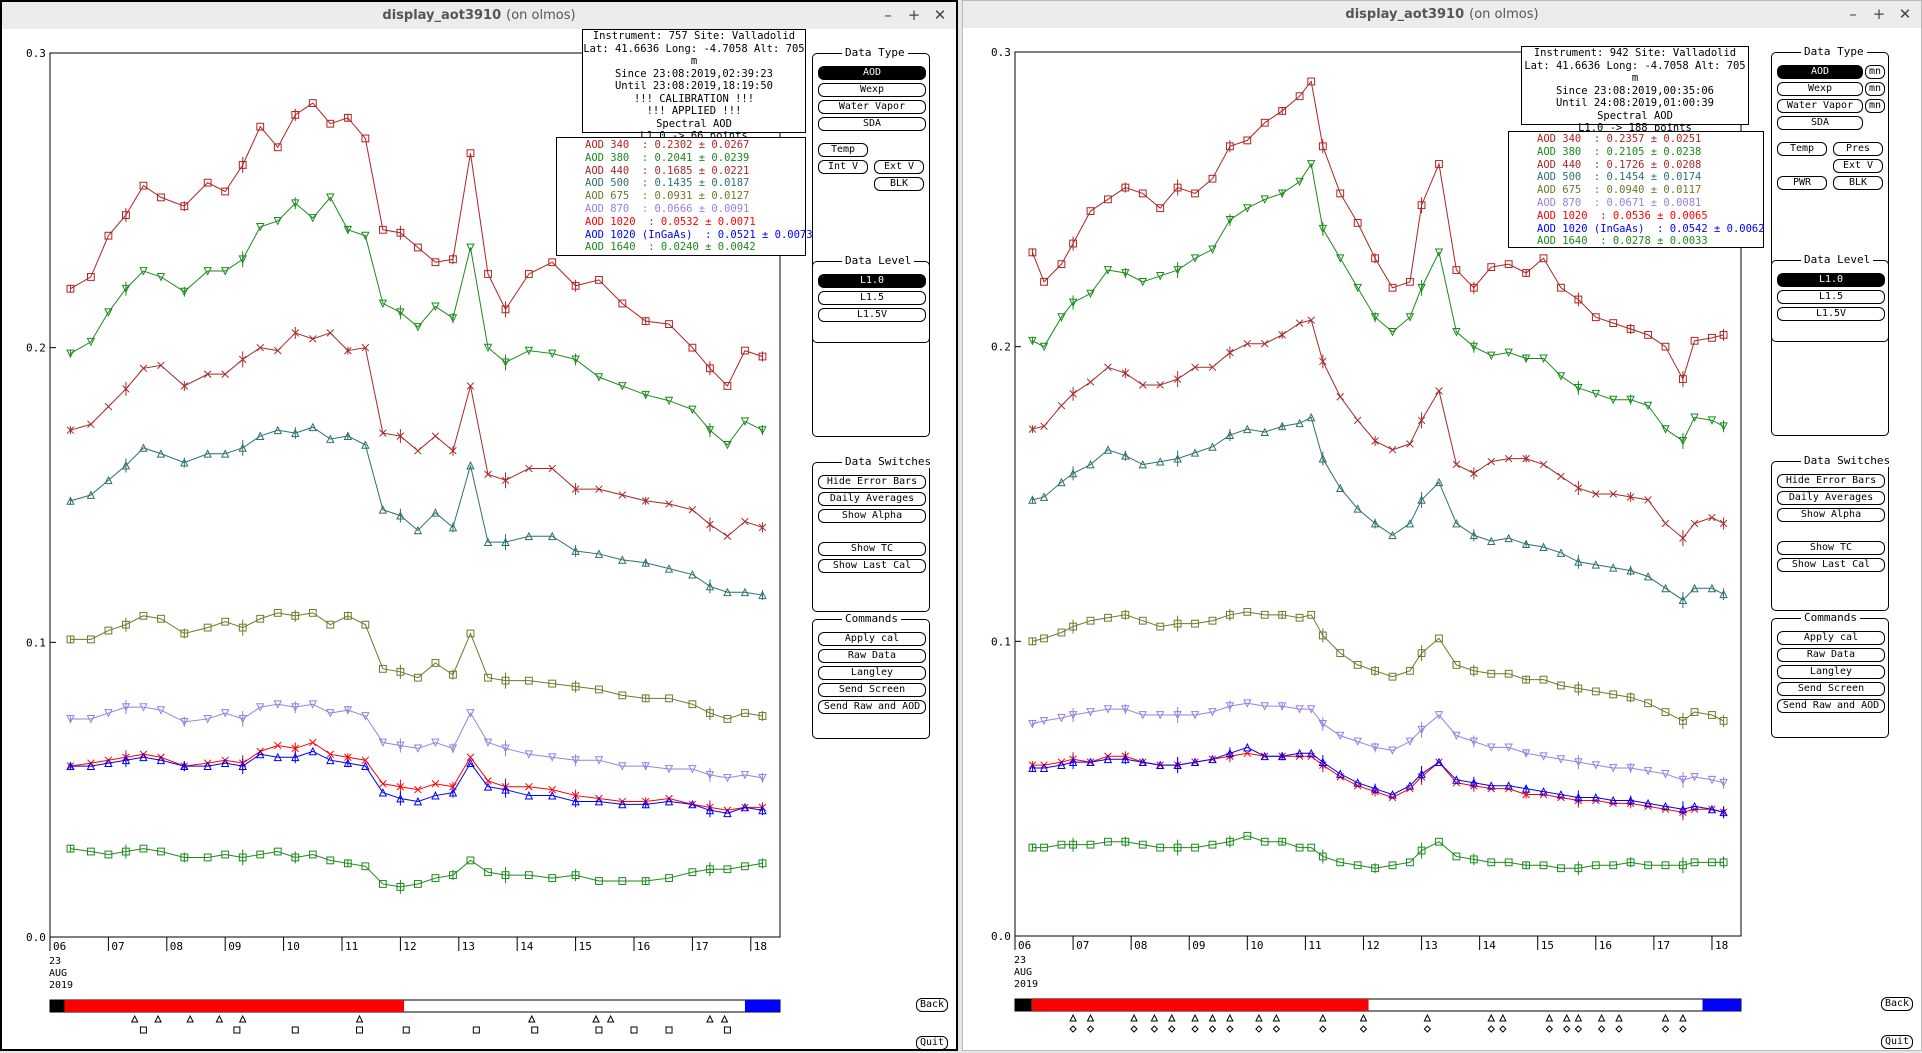 The image size is (1922, 1053). I want to click on date-label: AUG, so click(1023, 972).